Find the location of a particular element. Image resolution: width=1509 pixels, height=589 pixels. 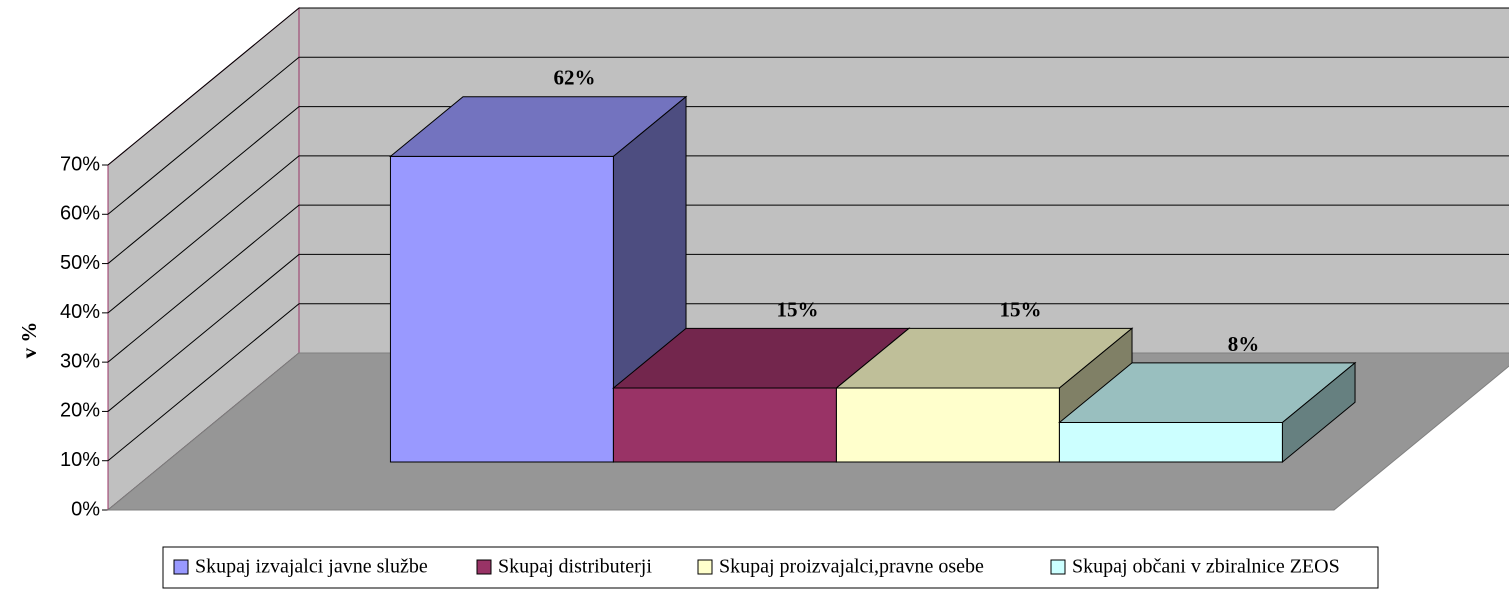

legend-label: Skupaj občani v zbiralnice ZEOS is located at coordinates (1206, 567).